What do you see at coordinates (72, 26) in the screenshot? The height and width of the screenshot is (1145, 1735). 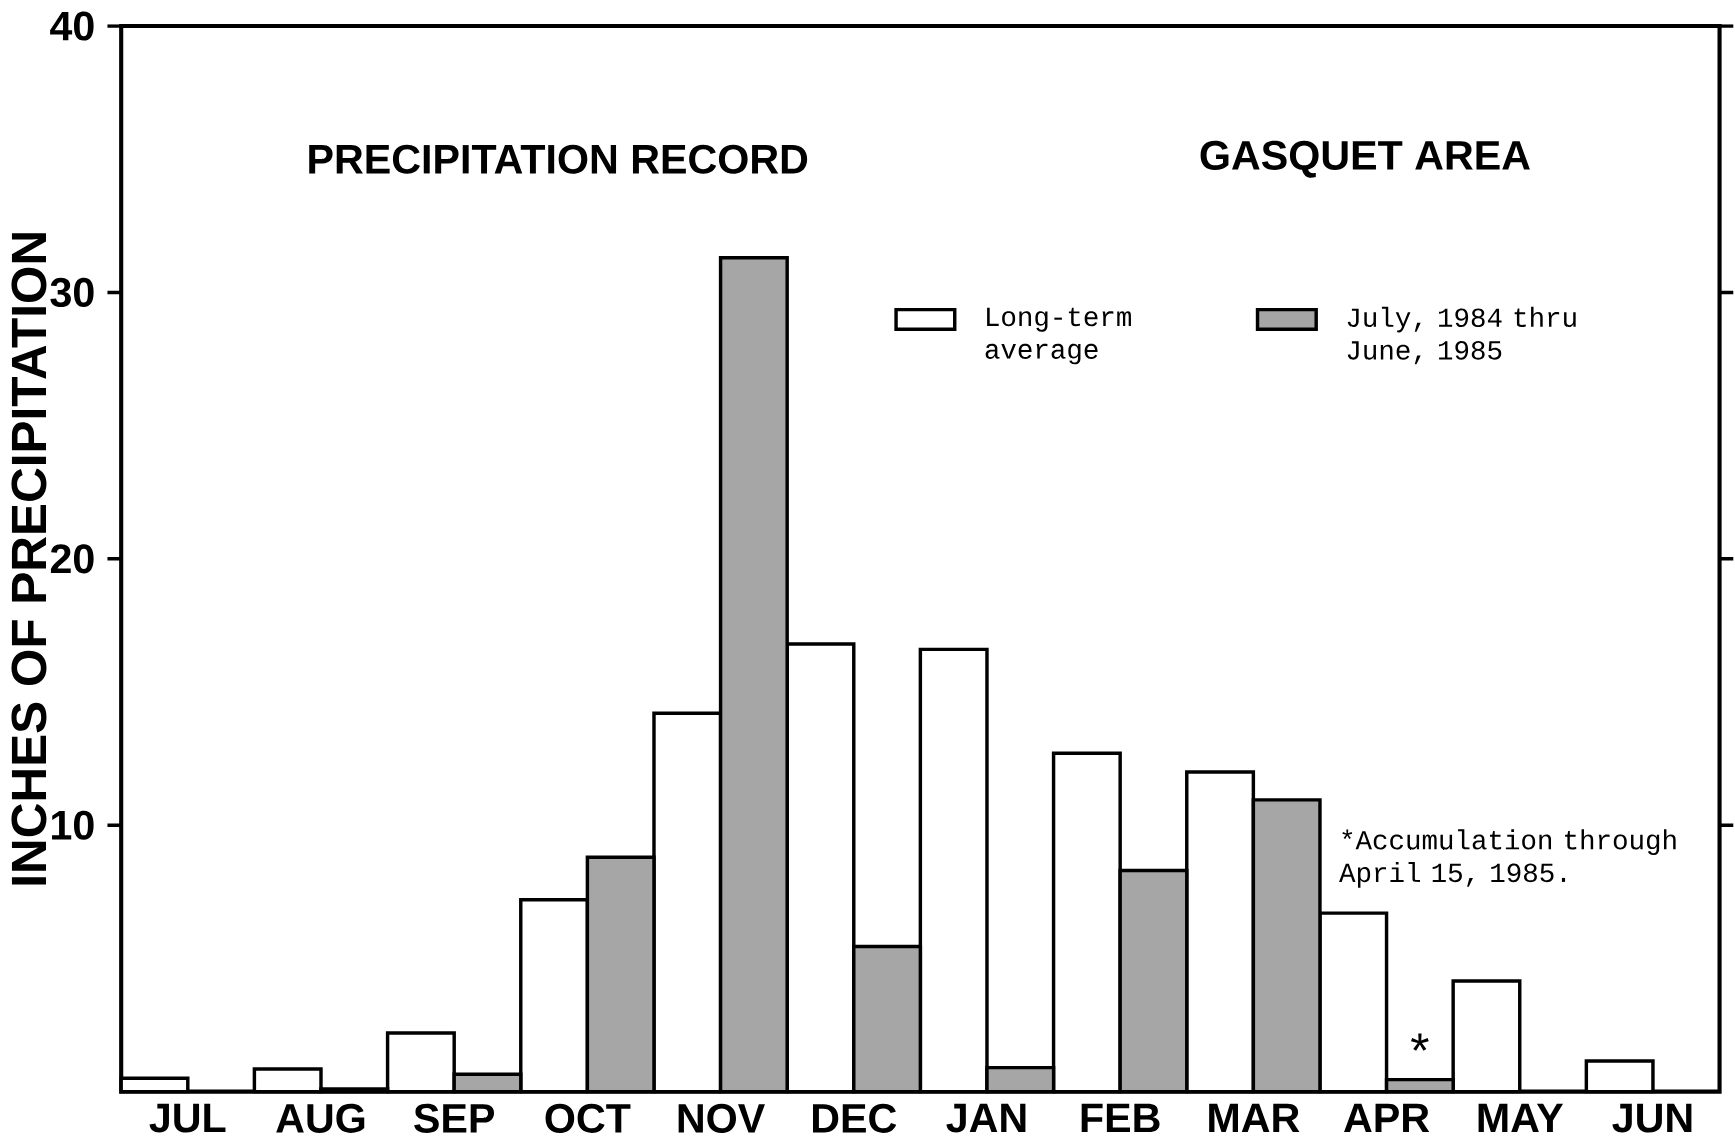 I see `y-tick-label: 40` at bounding box center [72, 26].